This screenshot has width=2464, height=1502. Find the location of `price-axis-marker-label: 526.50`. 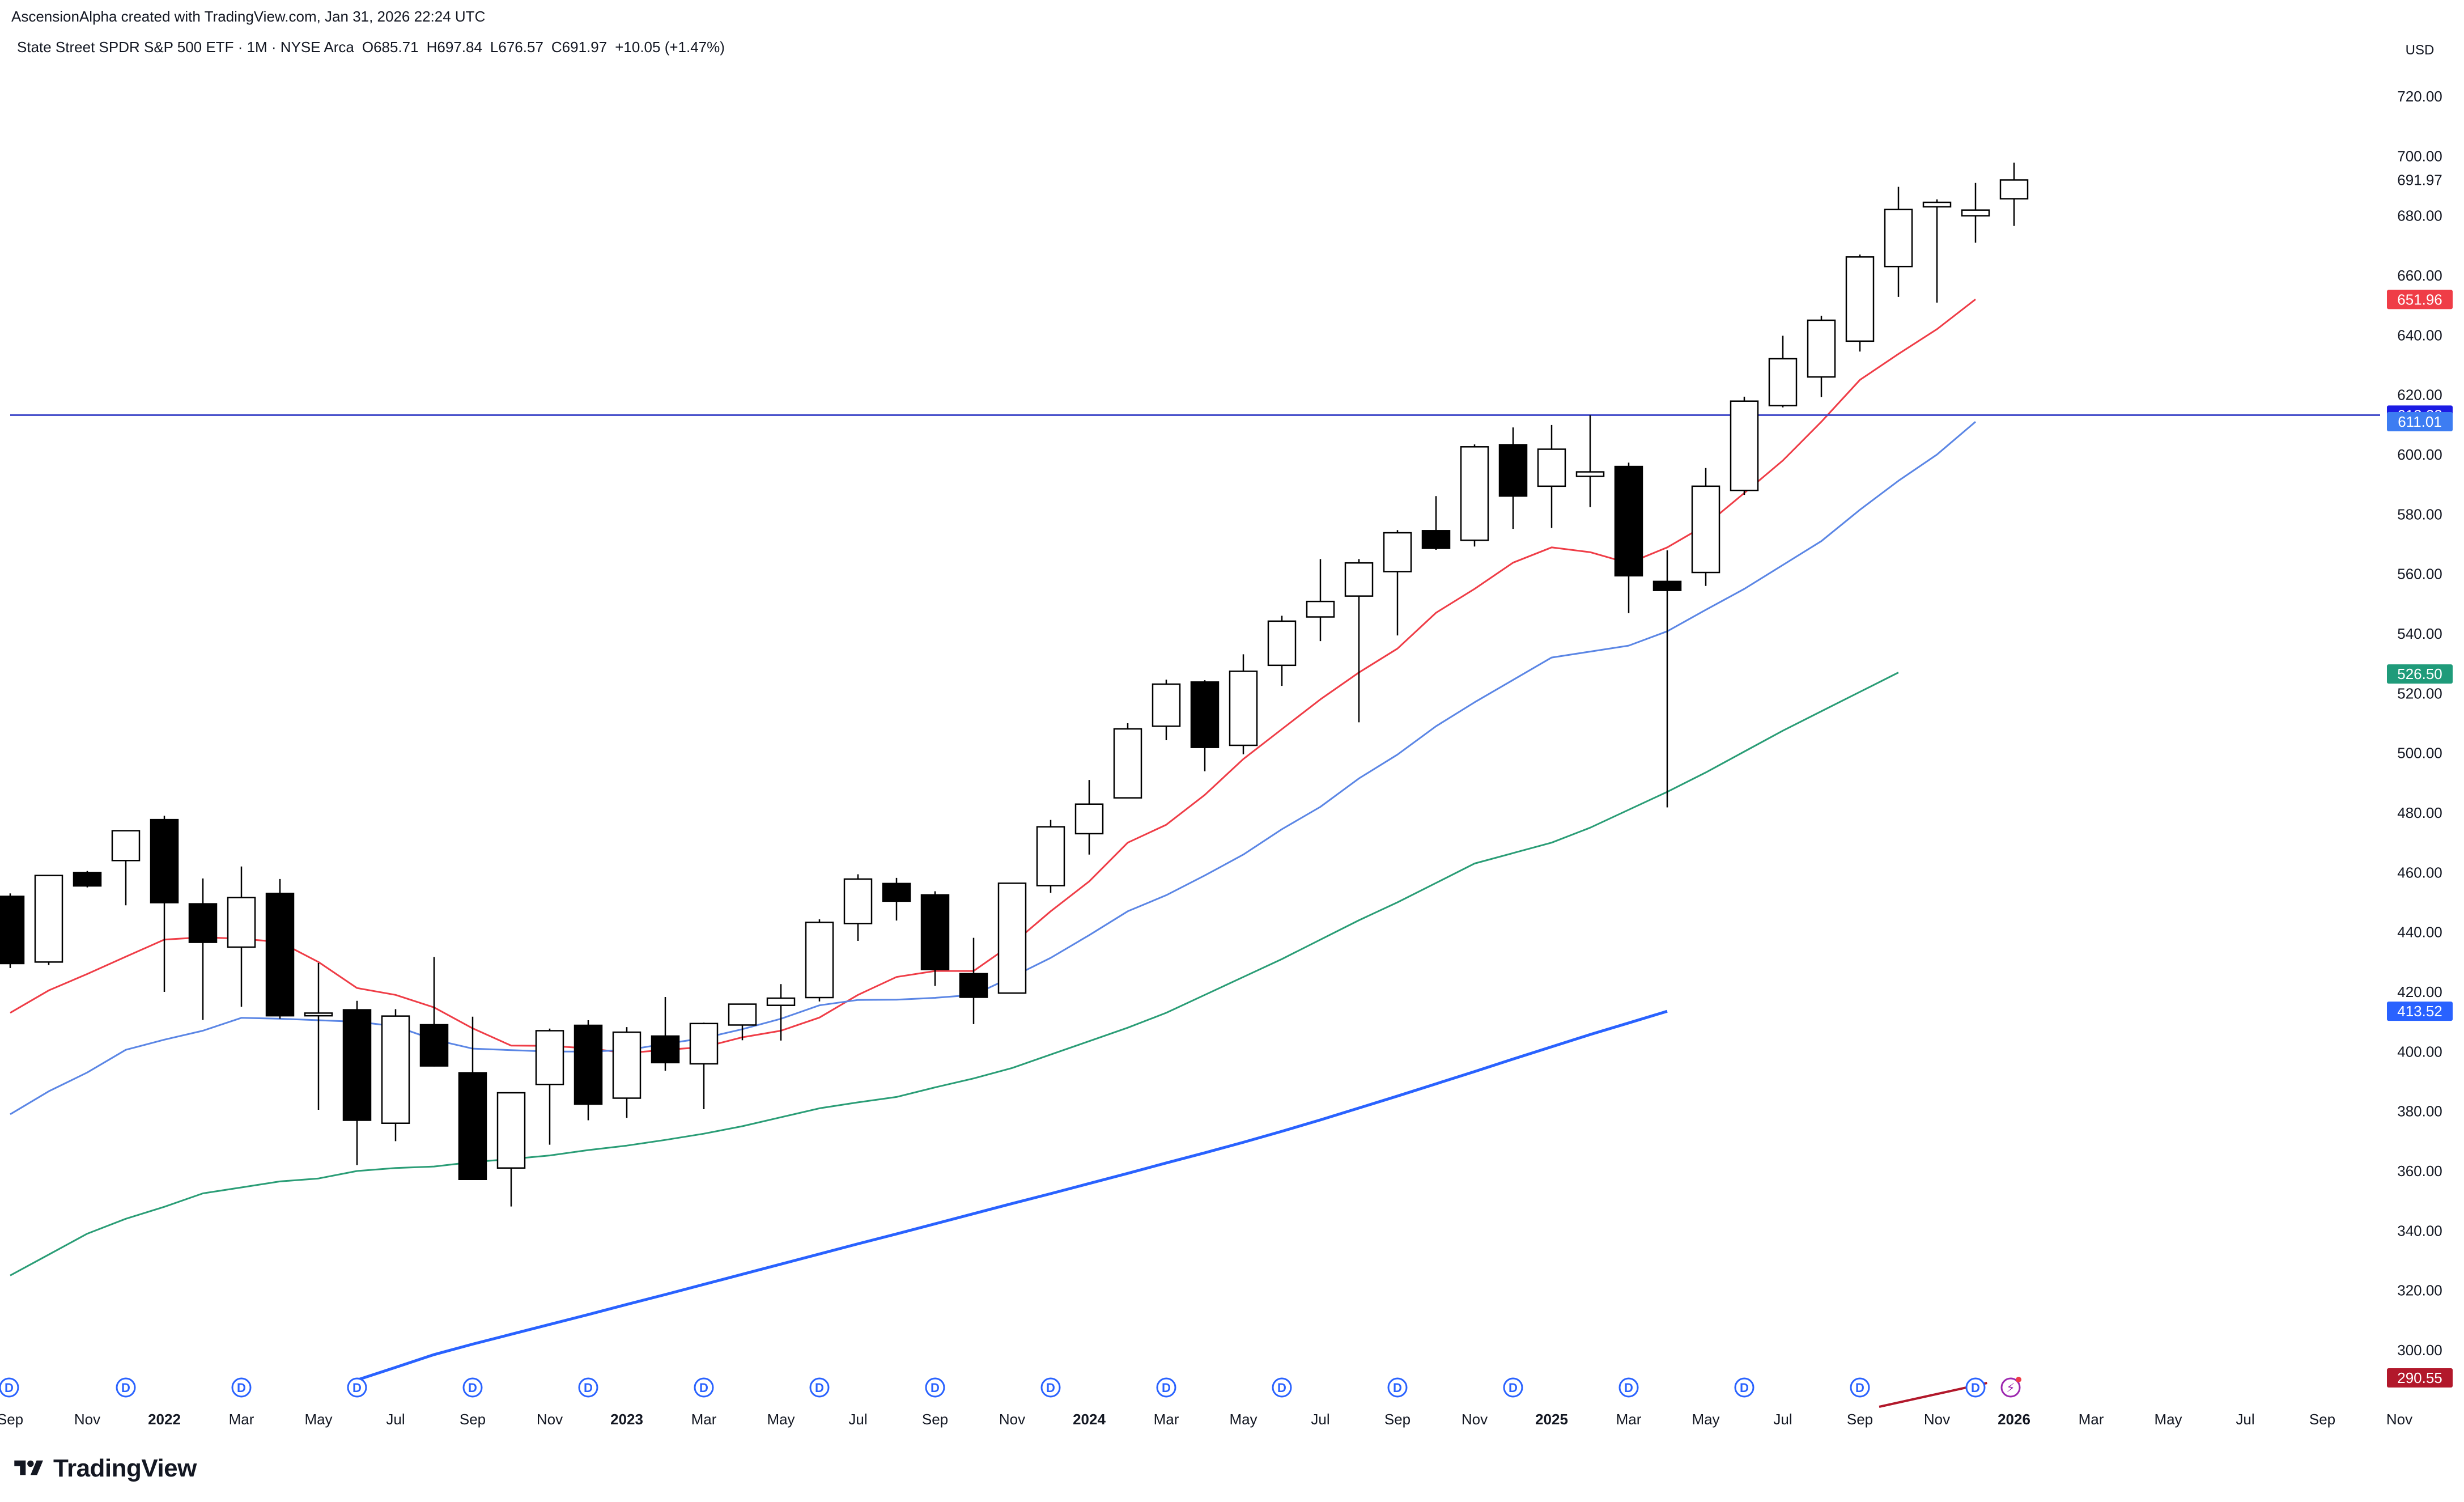

price-axis-marker-label: 526.50 is located at coordinates (2419, 673).